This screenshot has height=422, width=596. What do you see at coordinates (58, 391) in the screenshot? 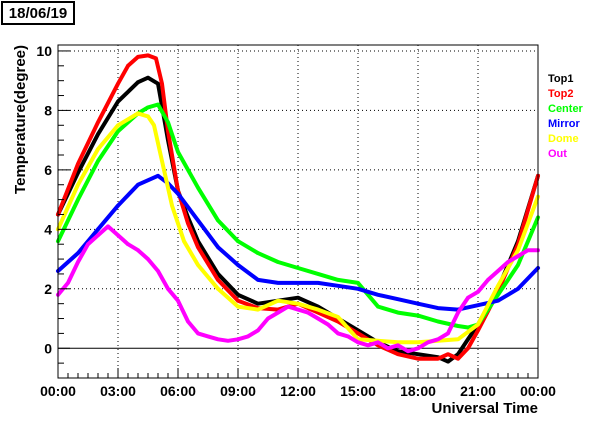
I see `x-tick-label: 00:00` at bounding box center [58, 391].